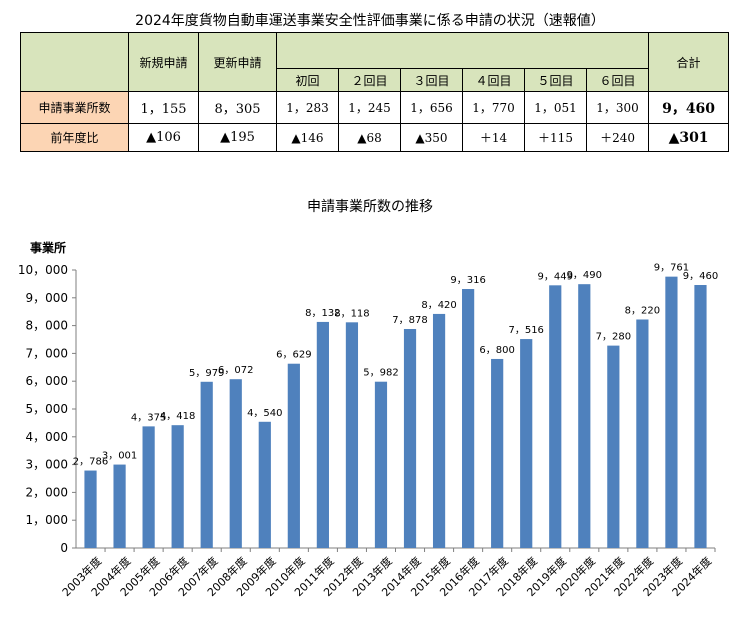 This screenshot has height=620, width=740. What do you see at coordinates (74, 137) in the screenshot?
I see `row-label-yoy: 前年度比` at bounding box center [74, 137].